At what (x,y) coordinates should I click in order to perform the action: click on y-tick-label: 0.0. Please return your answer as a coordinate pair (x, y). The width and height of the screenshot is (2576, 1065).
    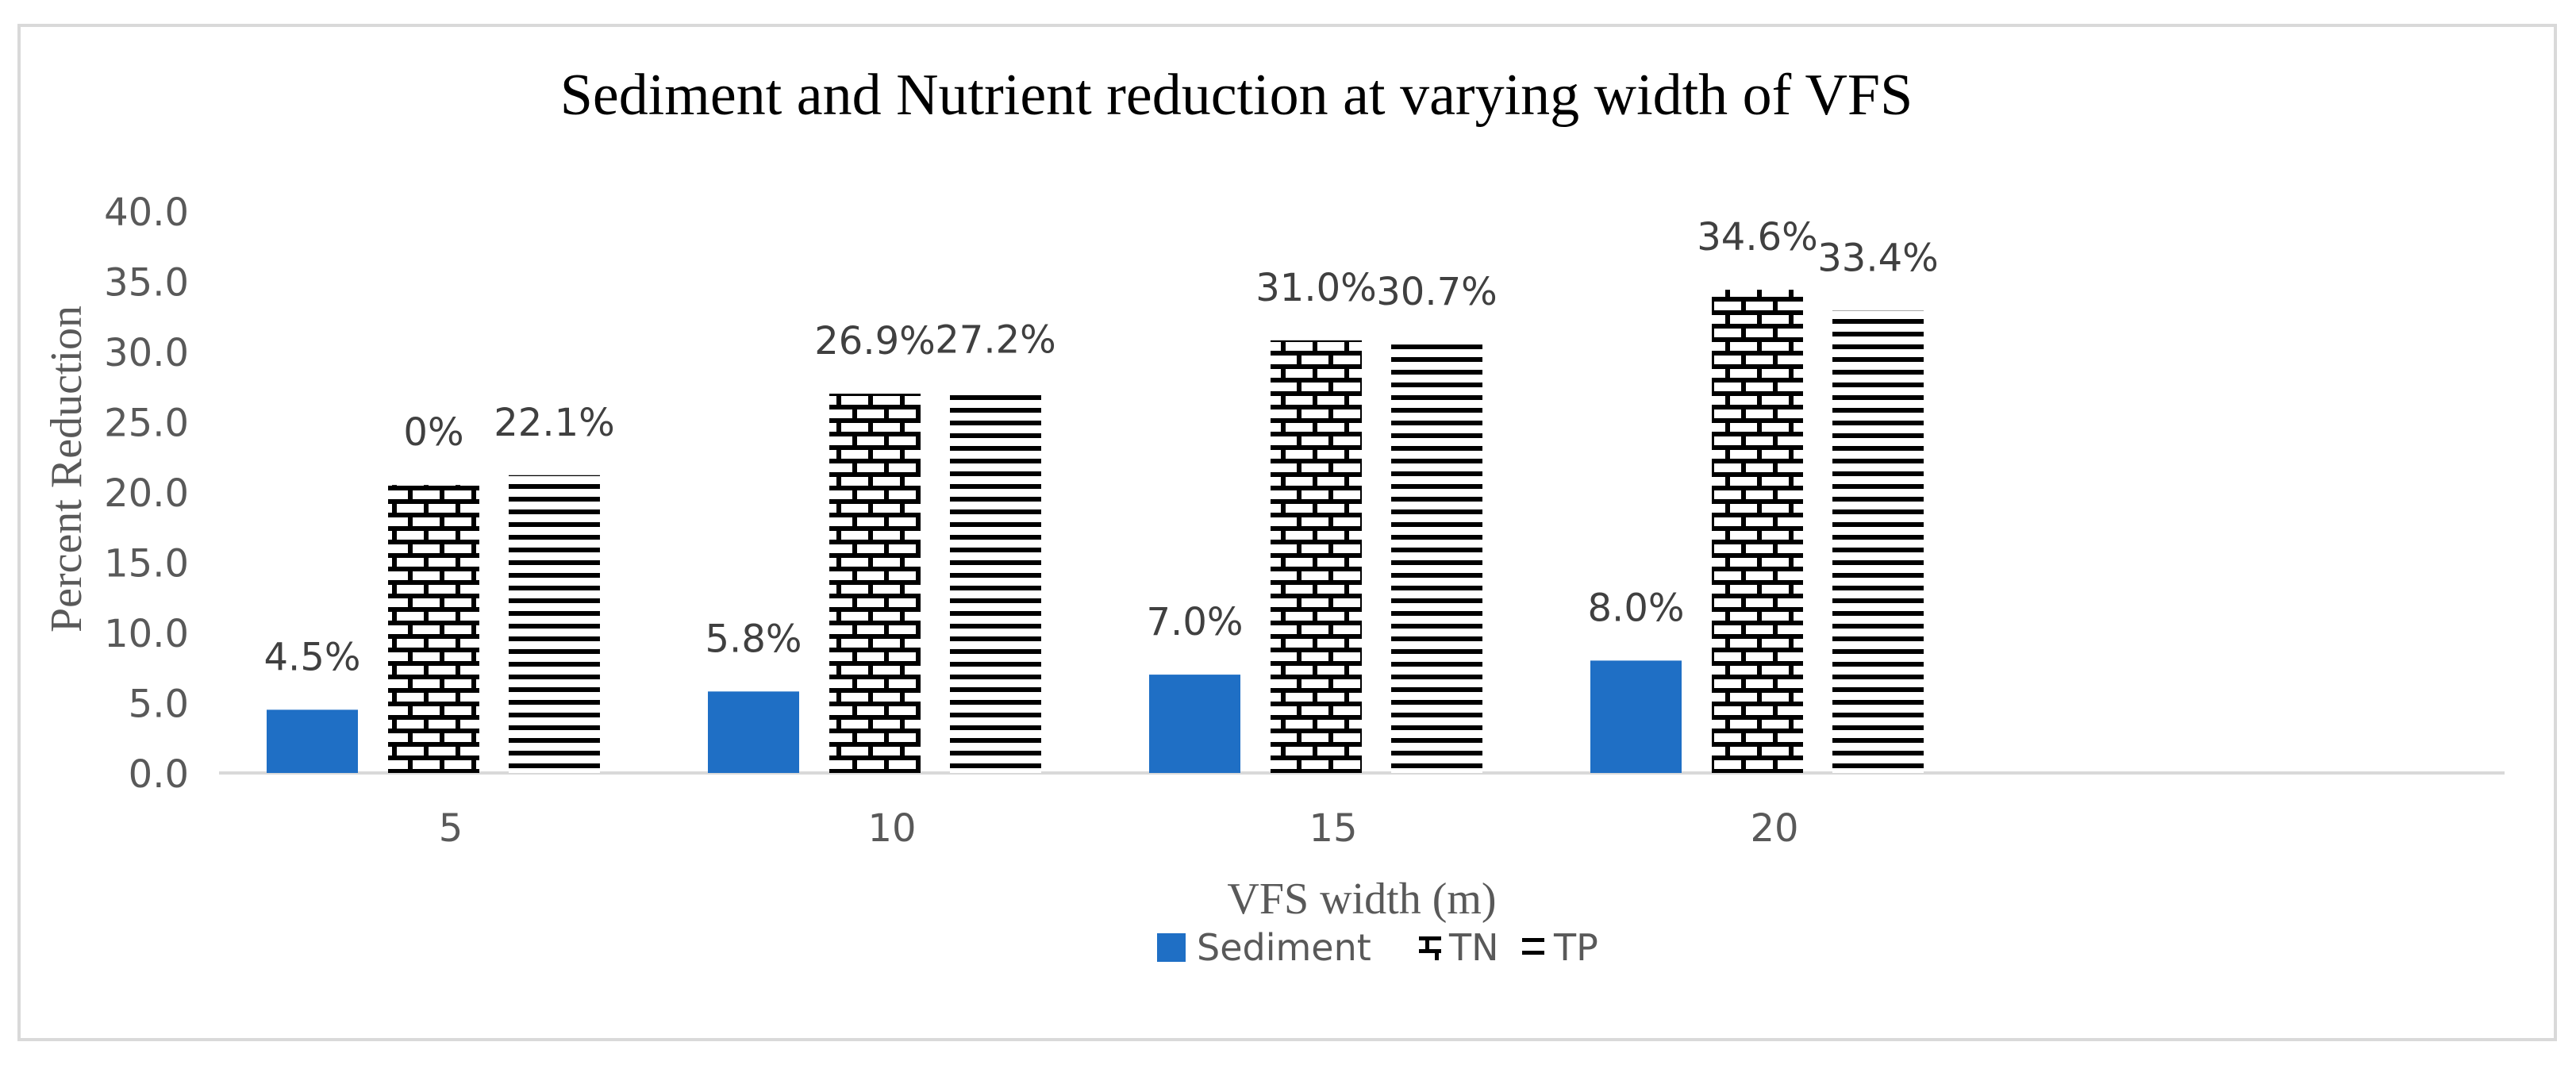
    Looking at the image, I should click on (159, 774).